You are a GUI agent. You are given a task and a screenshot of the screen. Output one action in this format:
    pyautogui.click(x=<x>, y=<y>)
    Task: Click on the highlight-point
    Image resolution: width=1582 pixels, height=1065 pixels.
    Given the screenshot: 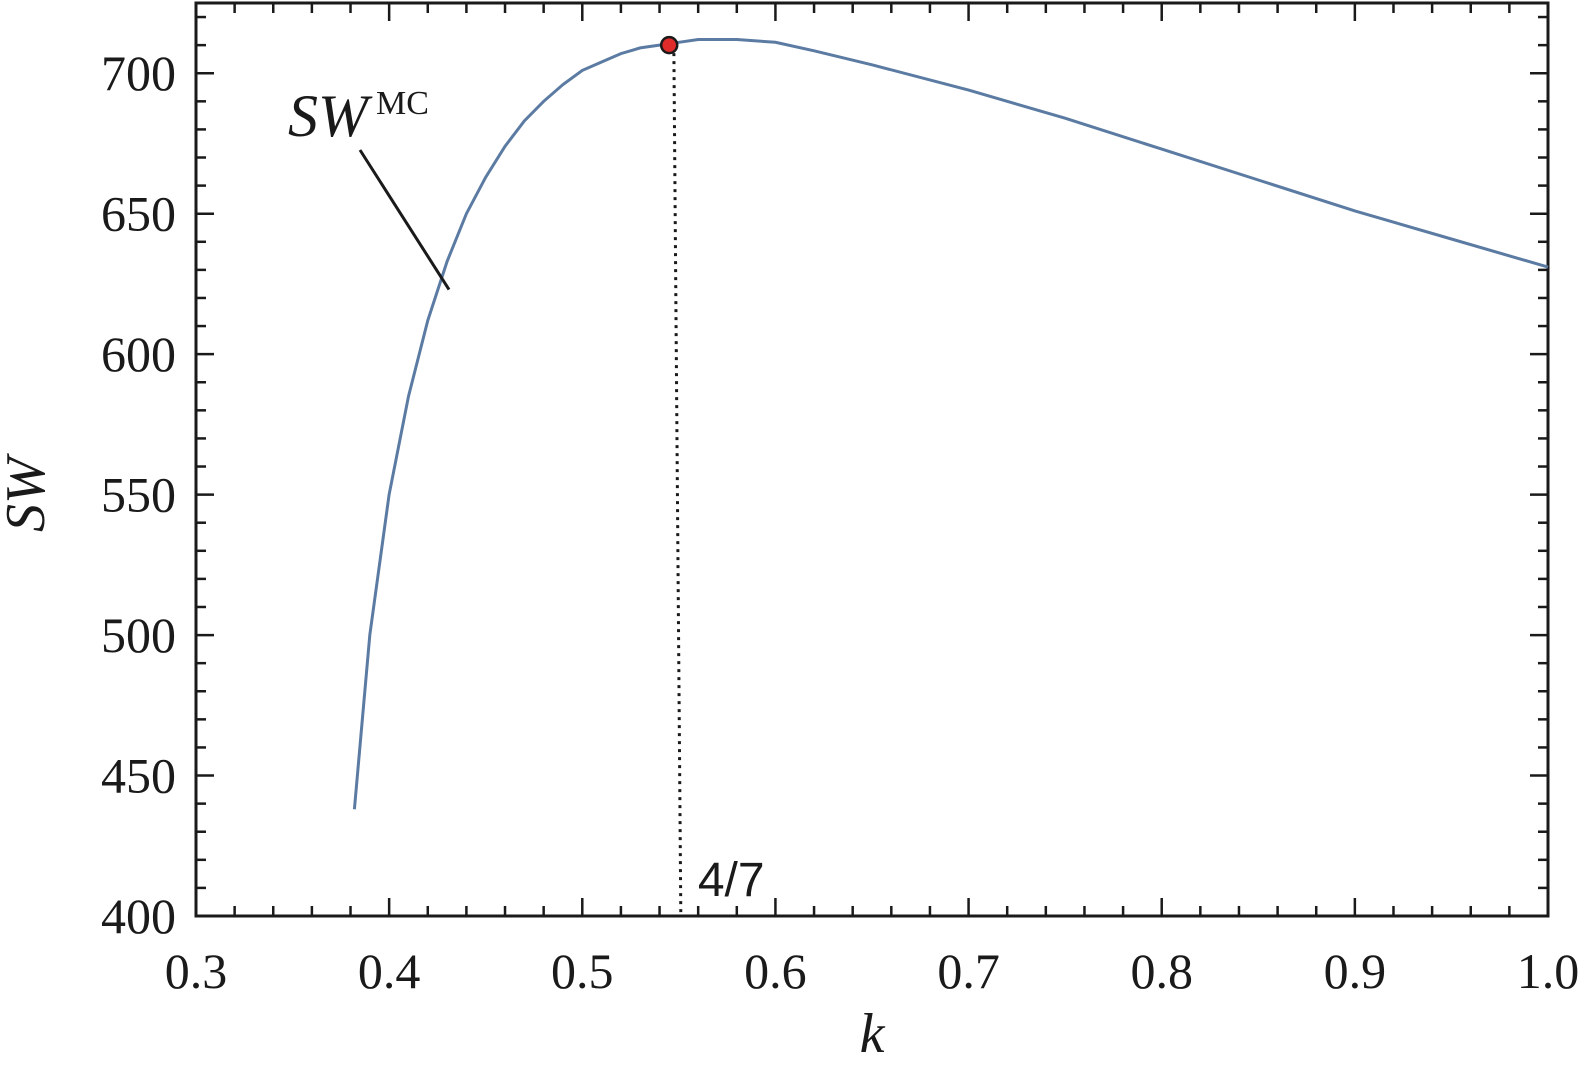 What is the action you would take?
    pyautogui.click(x=669, y=45)
    